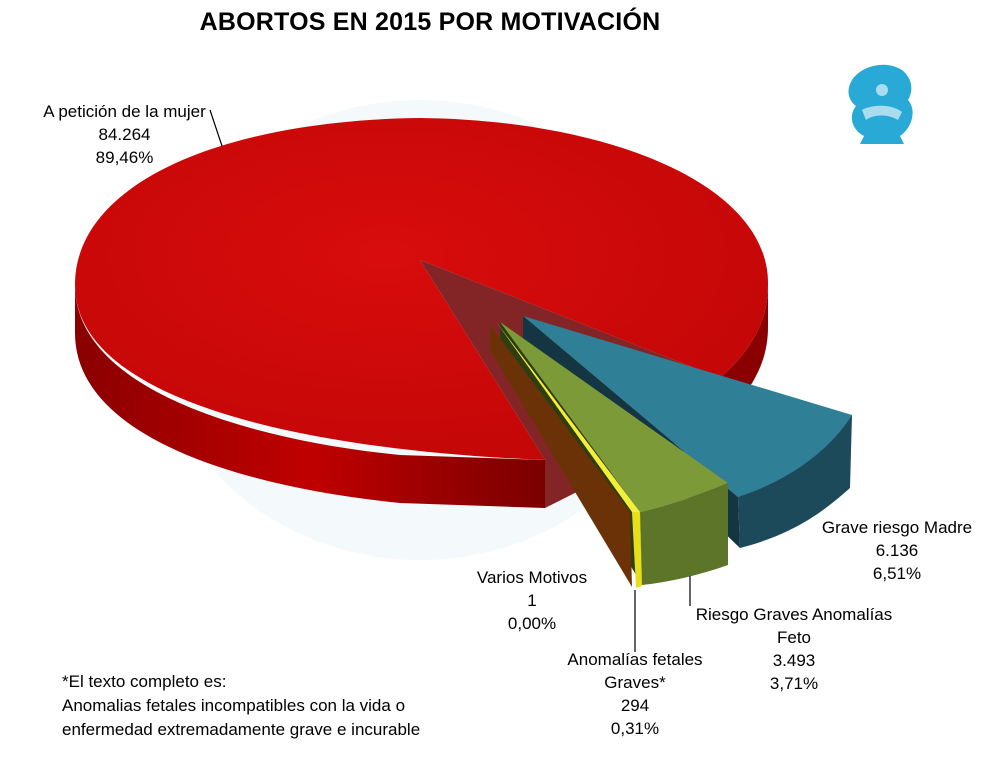 The height and width of the screenshot is (766, 1004). Describe the element at coordinates (794, 637) in the screenshot. I see `label-riesgo-anomalias-name-2: Feto` at that location.